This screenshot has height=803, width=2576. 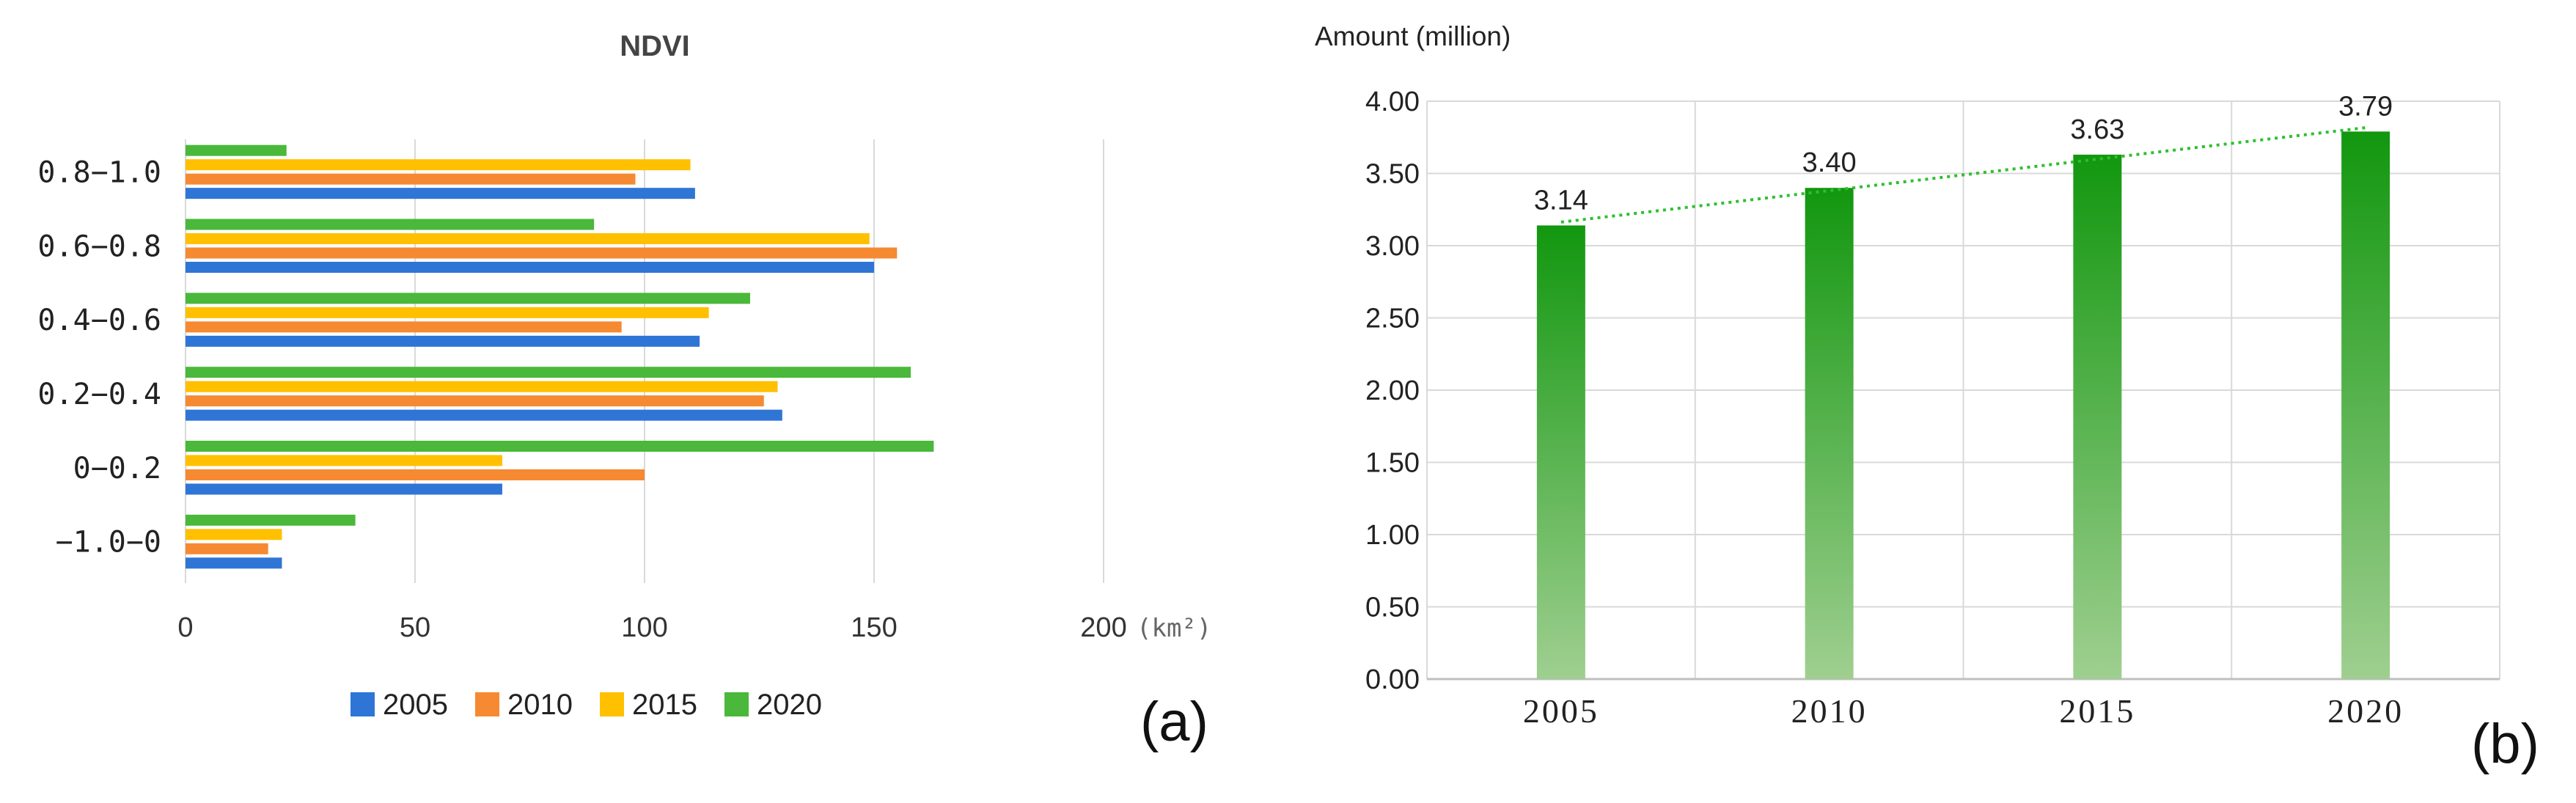 I want to click on ndvi-x-tick-label: 50, so click(x=415, y=627).